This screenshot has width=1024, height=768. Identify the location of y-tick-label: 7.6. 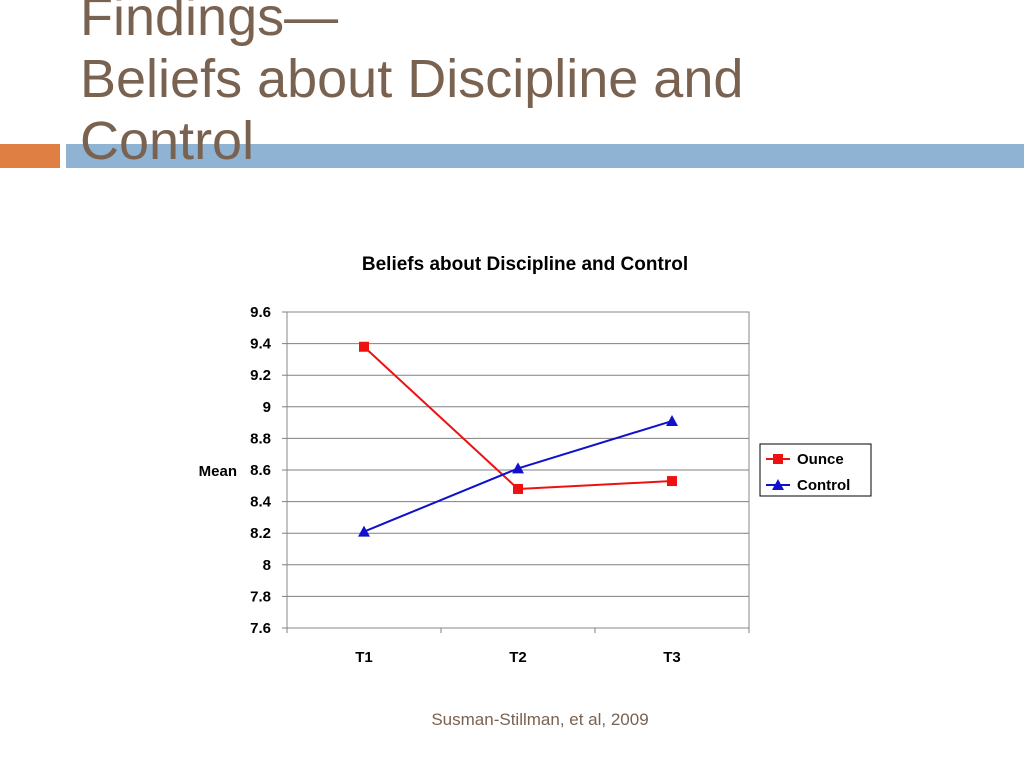
(260, 628).